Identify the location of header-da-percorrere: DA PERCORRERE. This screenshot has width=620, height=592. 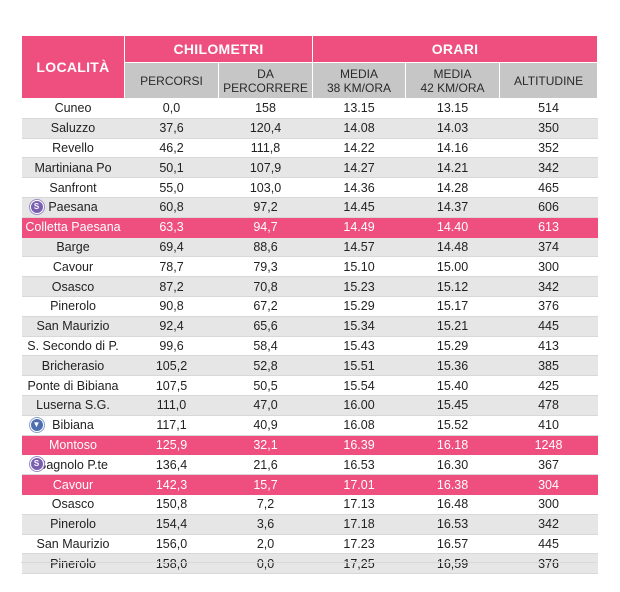
(265, 80).